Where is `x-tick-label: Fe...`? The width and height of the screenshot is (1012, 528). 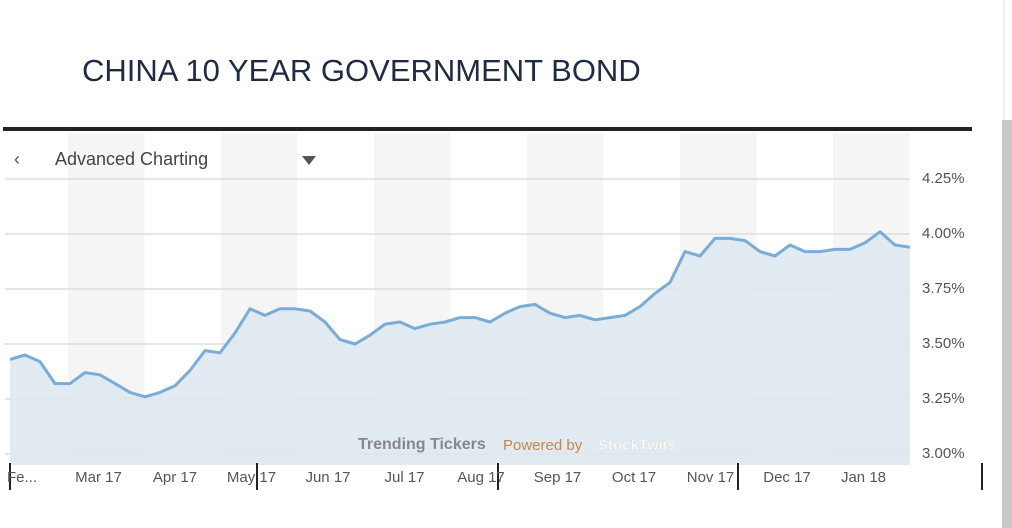
x-tick-label: Fe... is located at coordinates (22, 477).